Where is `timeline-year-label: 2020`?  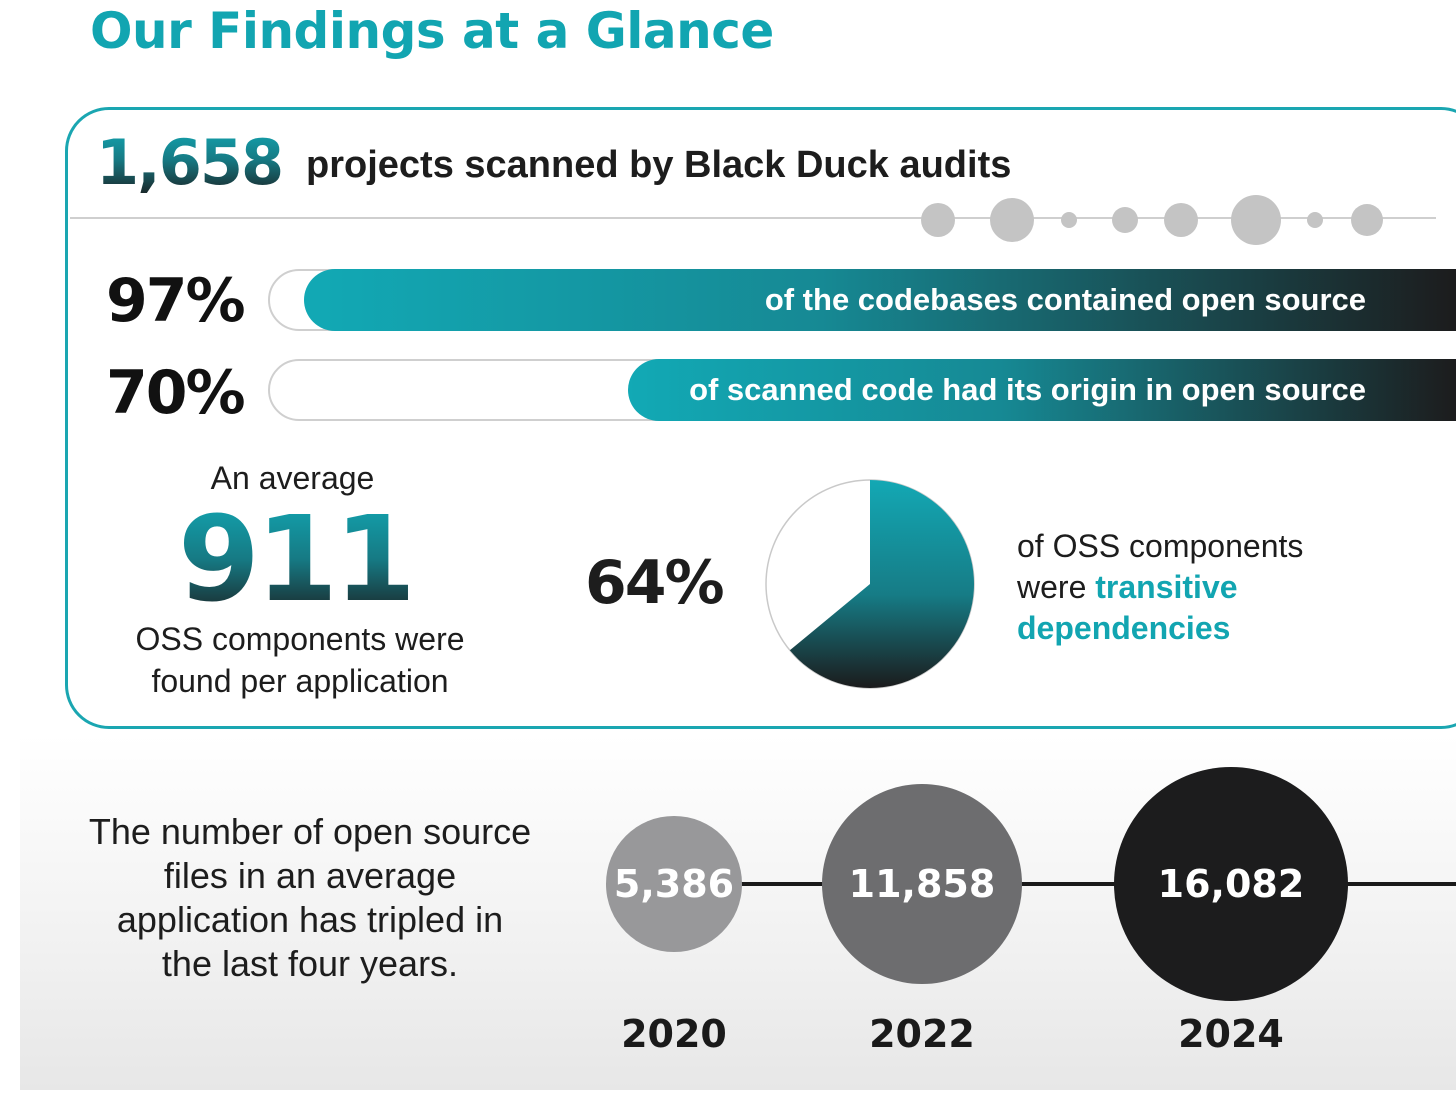 timeline-year-label: 2020 is located at coordinates (674, 1034).